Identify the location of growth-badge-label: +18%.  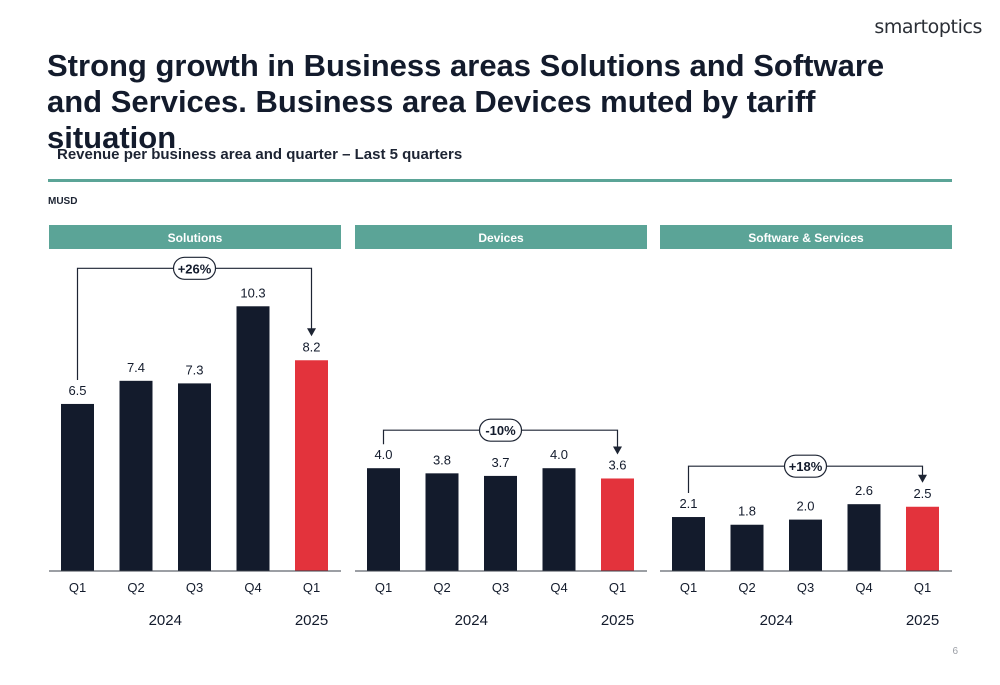
(806, 466).